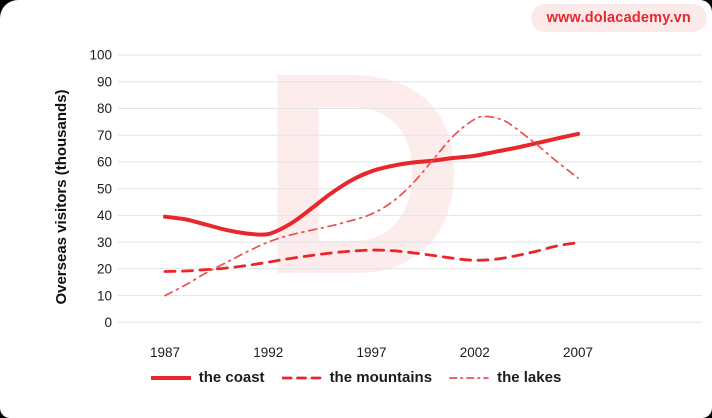 The width and height of the screenshot is (712, 418). I want to click on y-tick-label: 70, so click(104, 135).